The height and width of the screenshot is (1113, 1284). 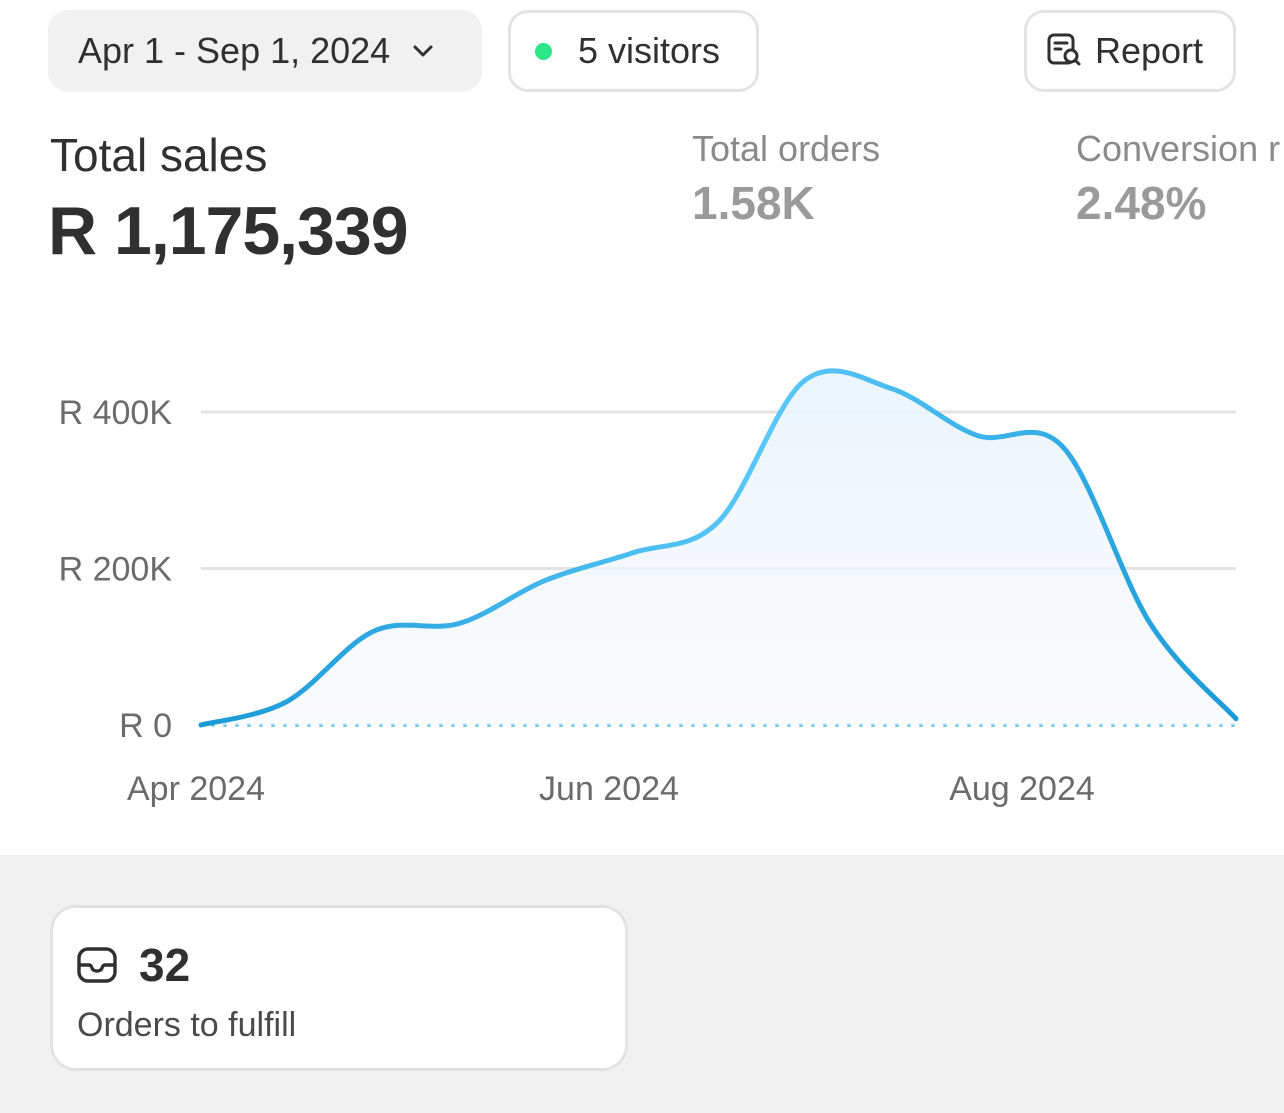 I want to click on y-tick-label: R 0, so click(x=145, y=726).